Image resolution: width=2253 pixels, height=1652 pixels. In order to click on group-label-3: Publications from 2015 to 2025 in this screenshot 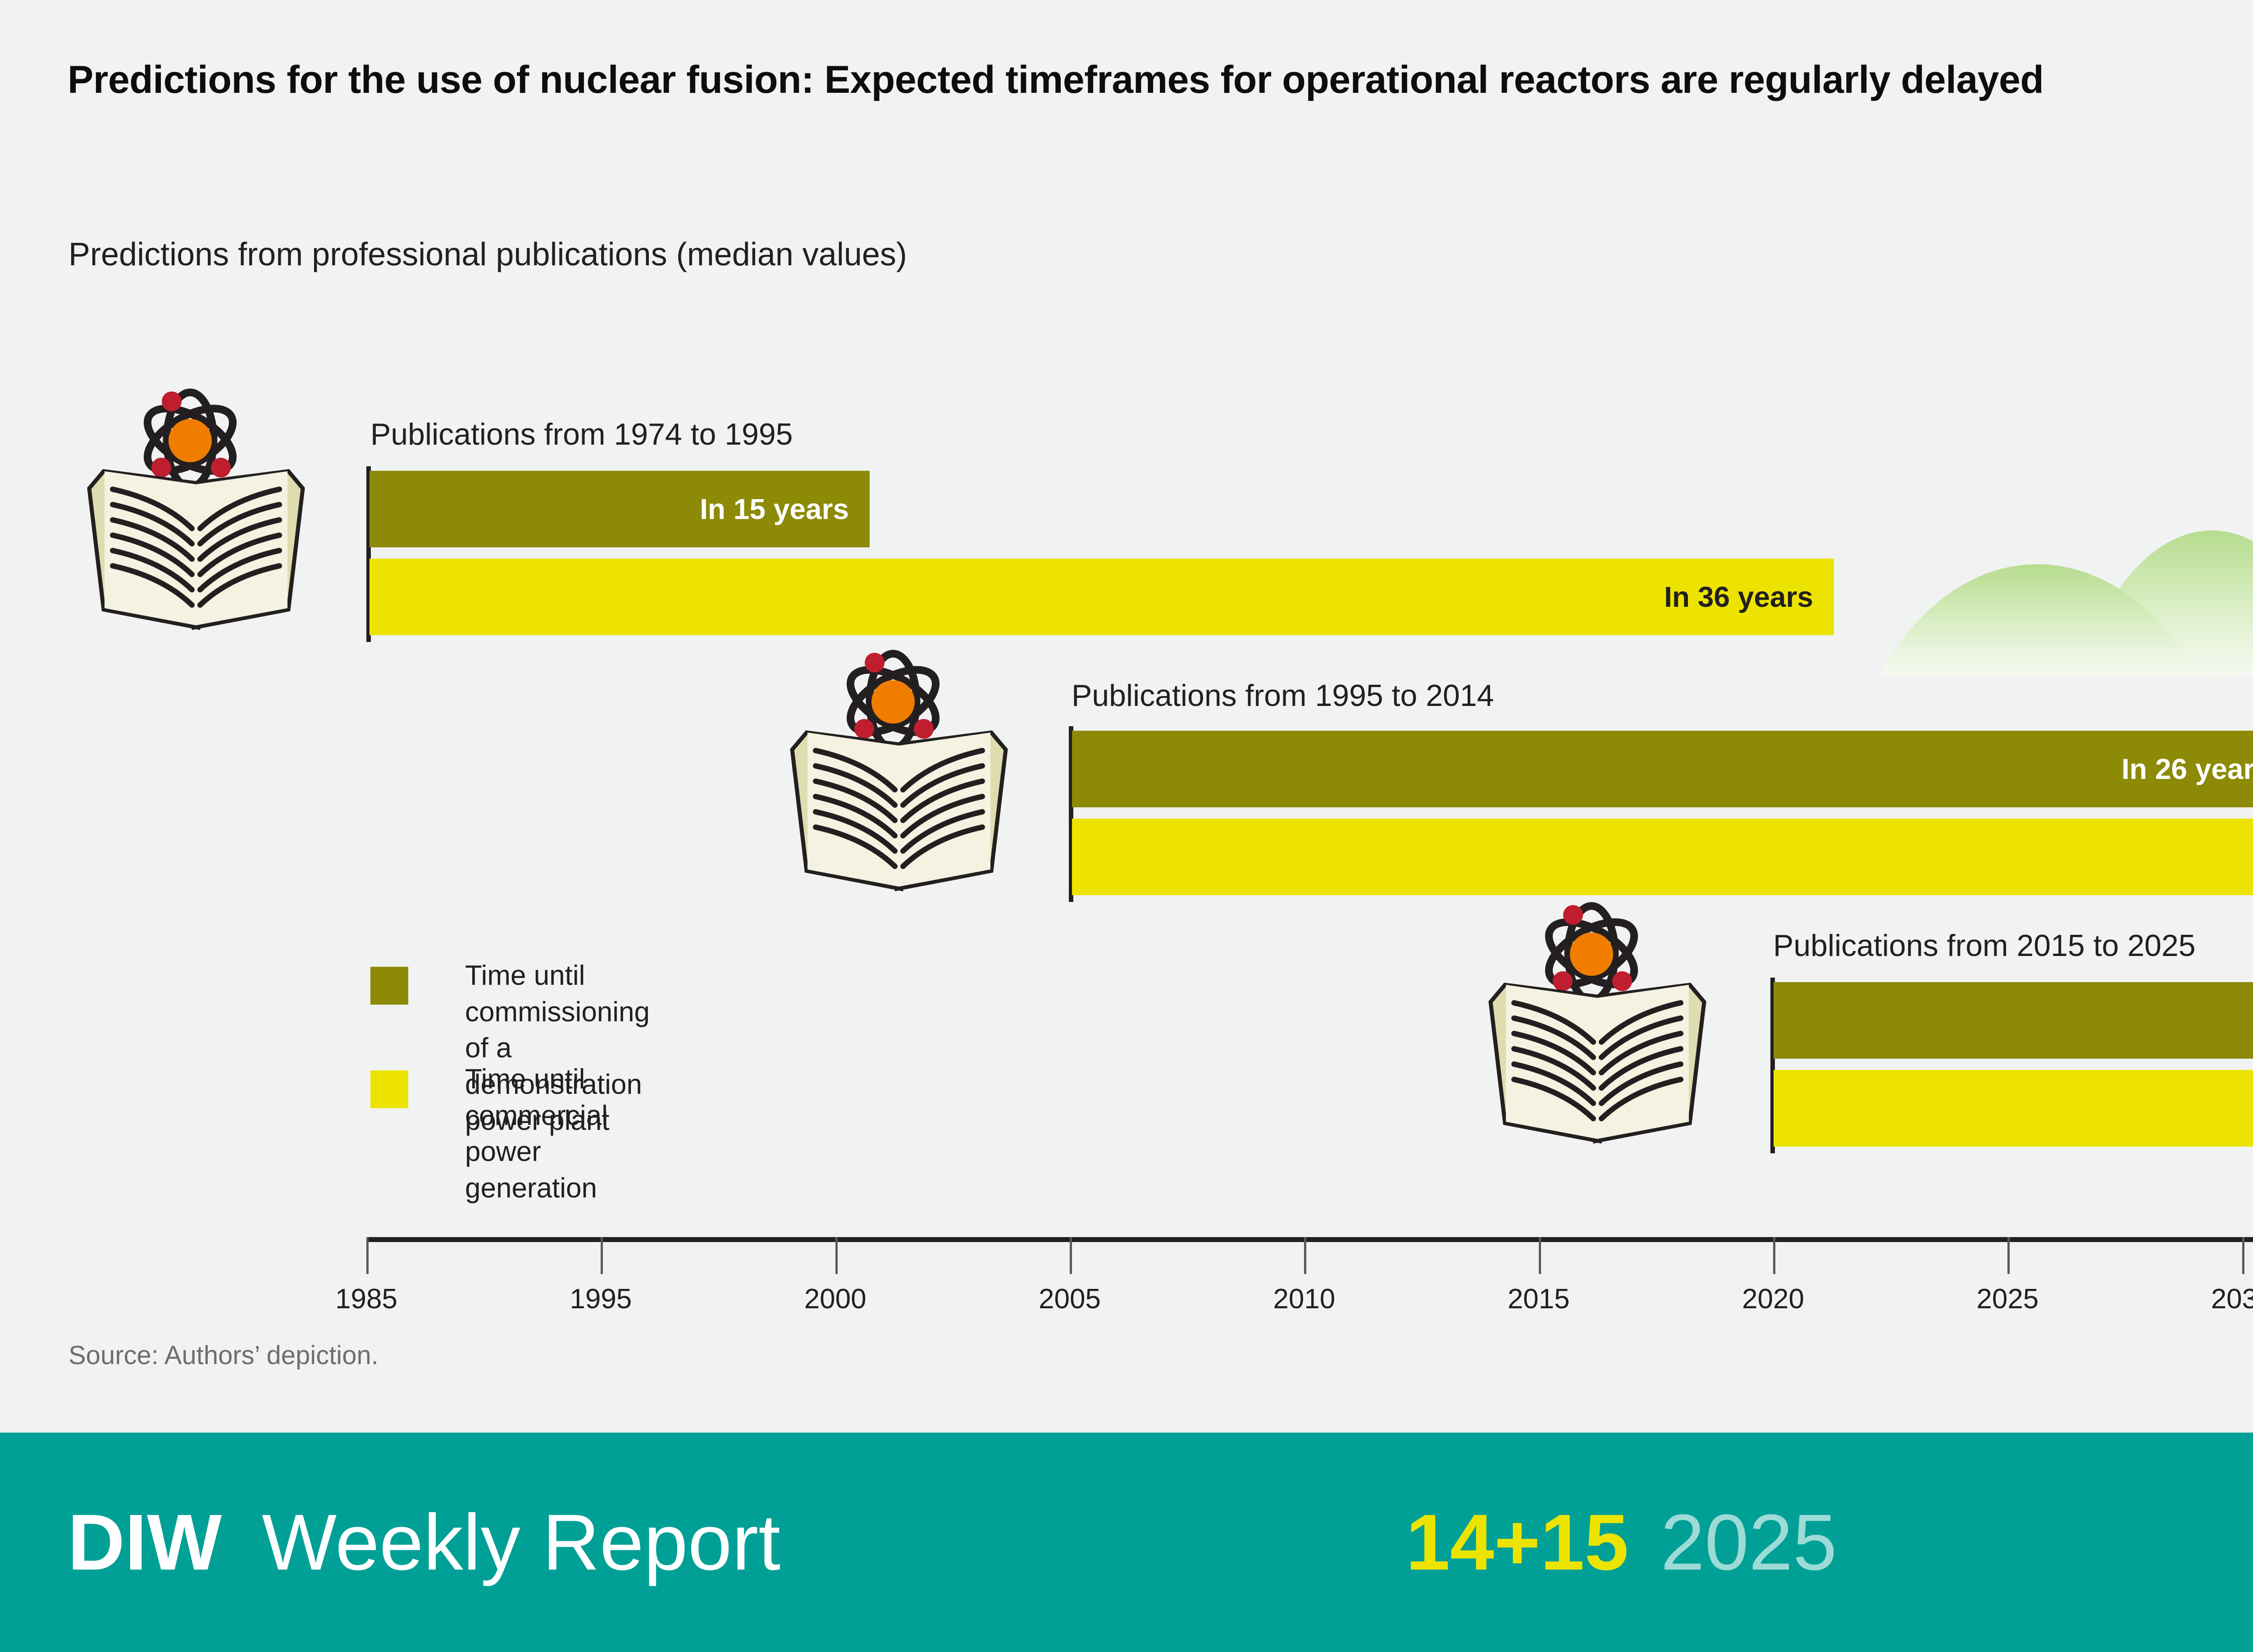, I will do `click(1985, 945)`.